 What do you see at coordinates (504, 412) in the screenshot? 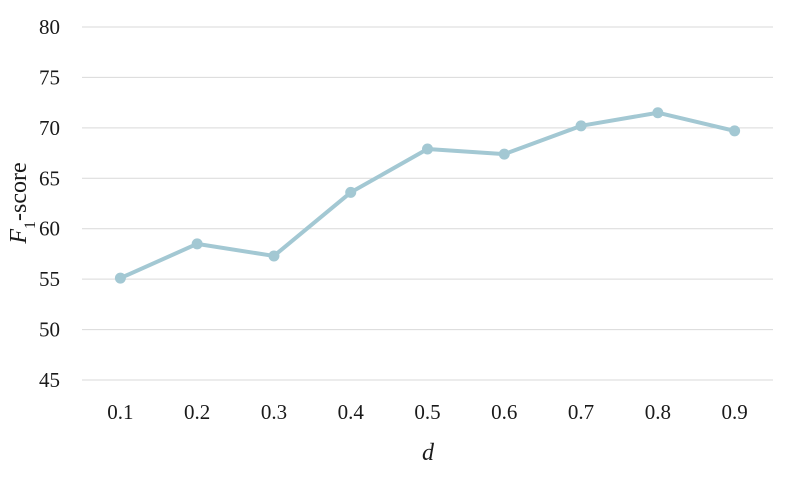
I see `x-tick-label: 0.6` at bounding box center [504, 412].